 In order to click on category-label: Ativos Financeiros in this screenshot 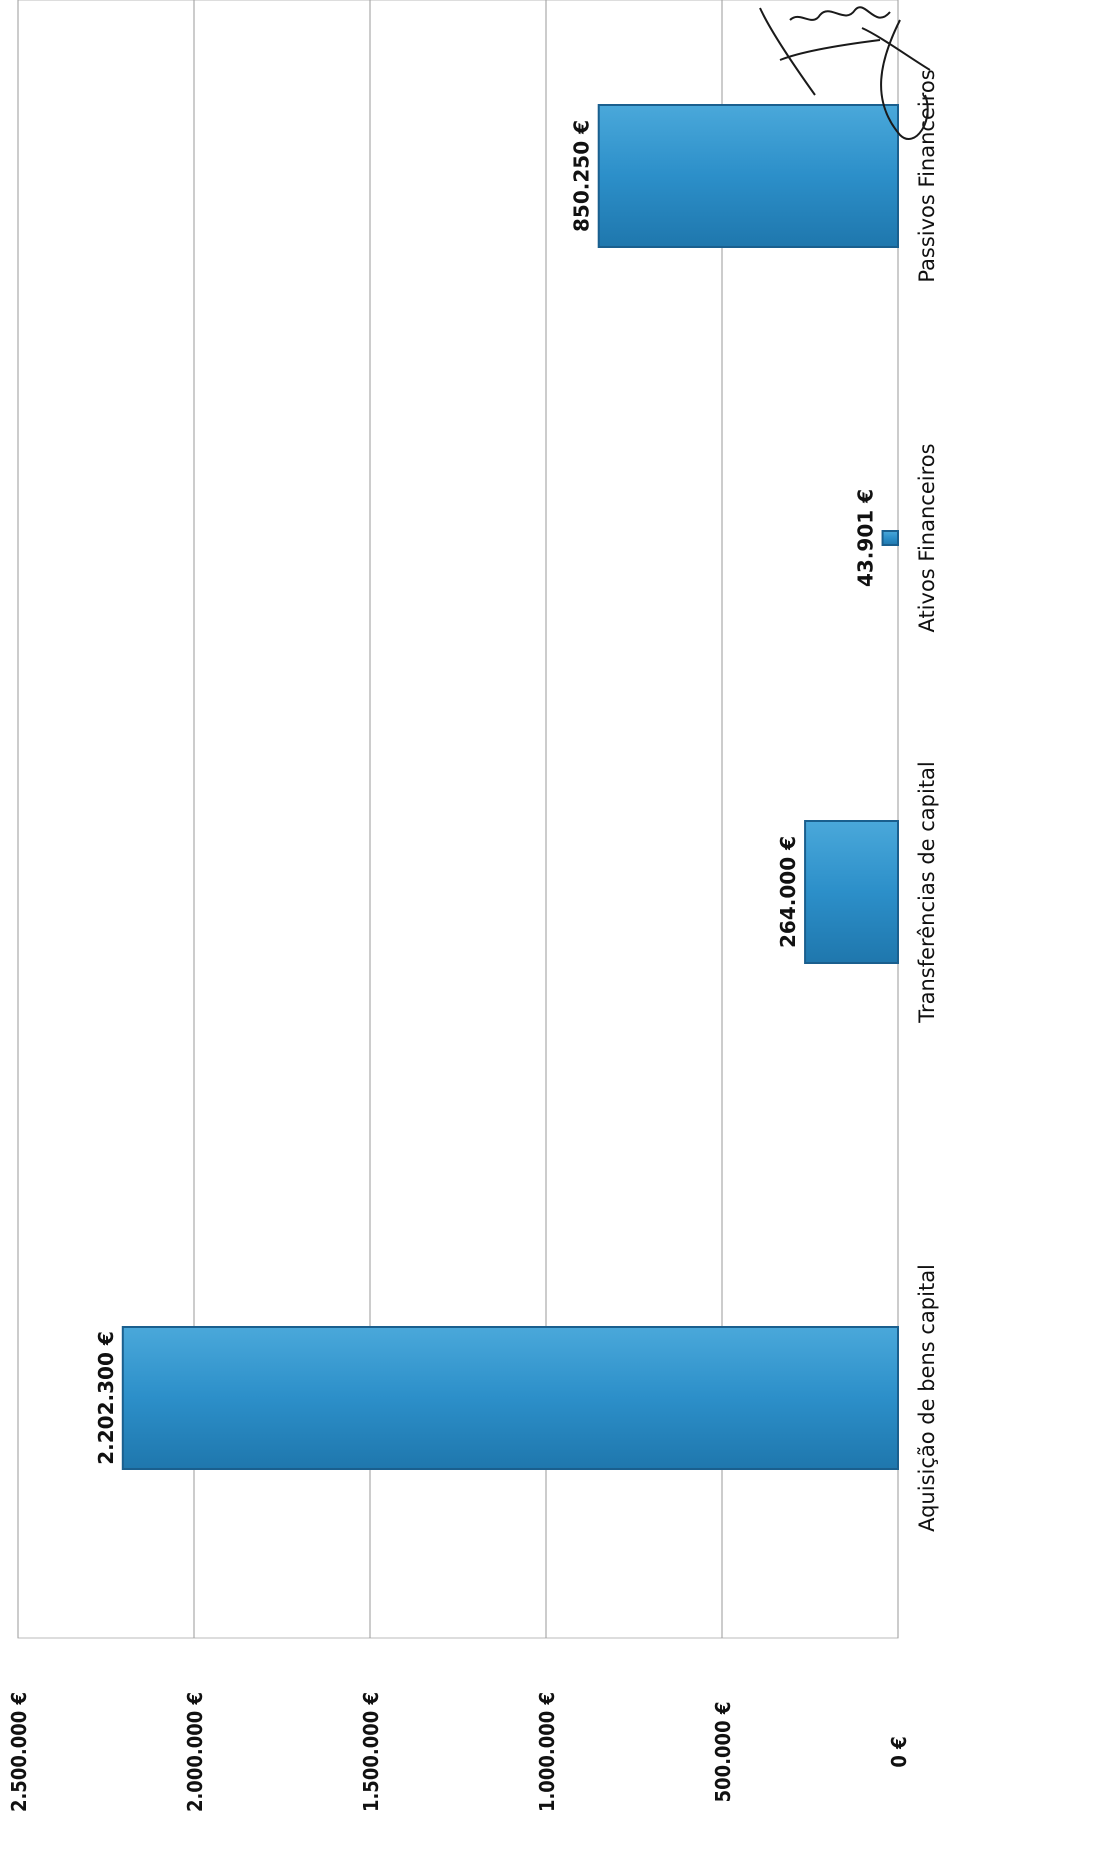, I will do `click(927, 537)`.